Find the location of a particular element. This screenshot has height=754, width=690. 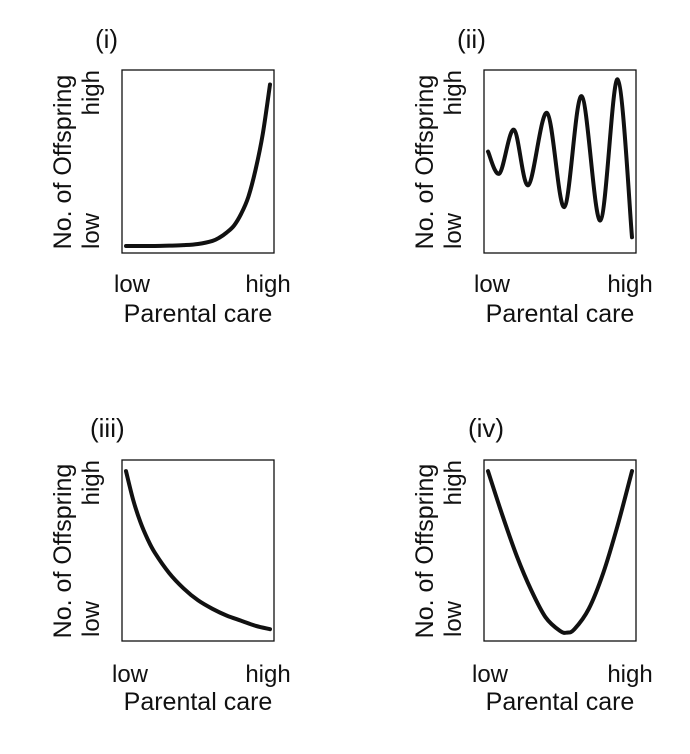

panel-label: (i) is located at coordinates (106, 39).